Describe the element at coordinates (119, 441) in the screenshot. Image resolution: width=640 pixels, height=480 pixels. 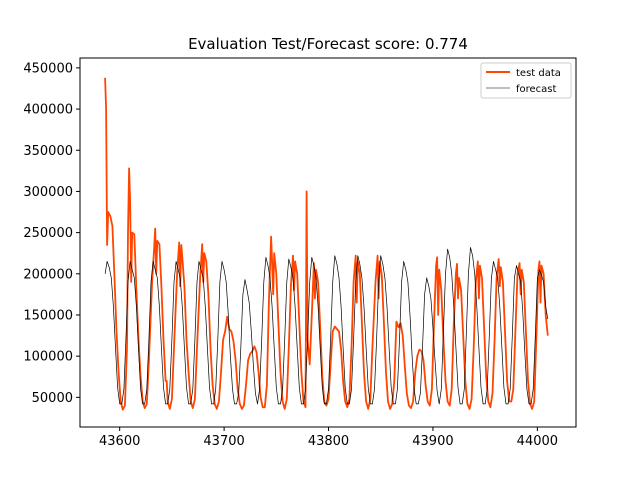
I see `x-tick-label: 43600` at that location.